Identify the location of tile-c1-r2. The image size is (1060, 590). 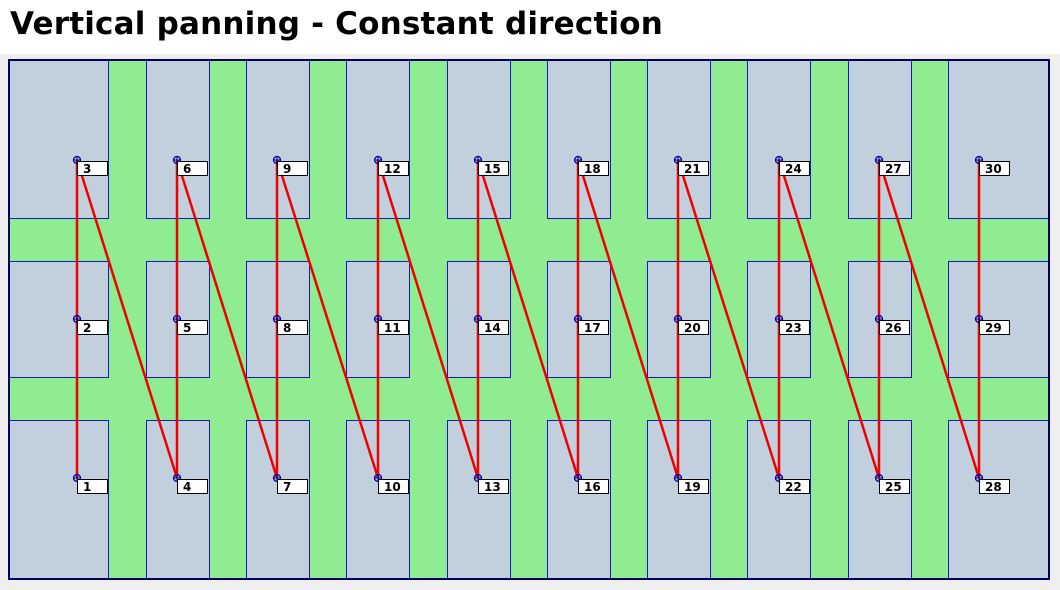
(59, 319).